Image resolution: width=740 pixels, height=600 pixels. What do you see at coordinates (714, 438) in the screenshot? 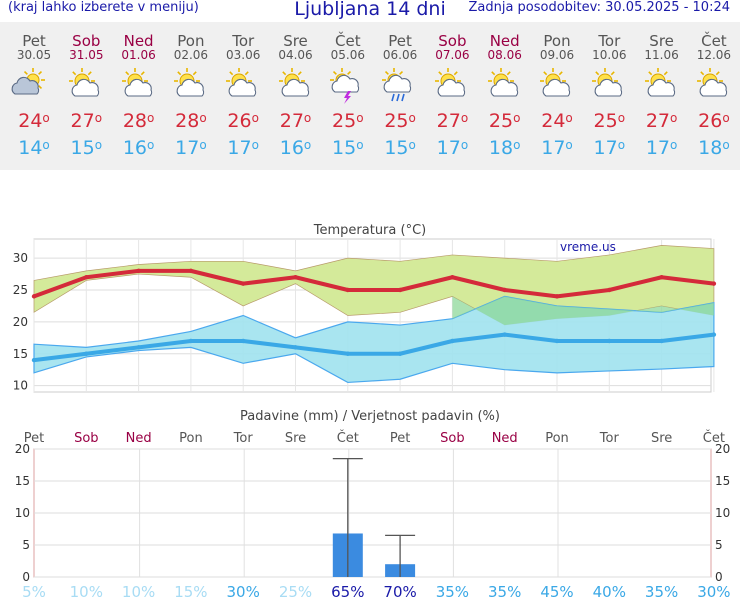
I see `day-label: Čet` at bounding box center [714, 438].